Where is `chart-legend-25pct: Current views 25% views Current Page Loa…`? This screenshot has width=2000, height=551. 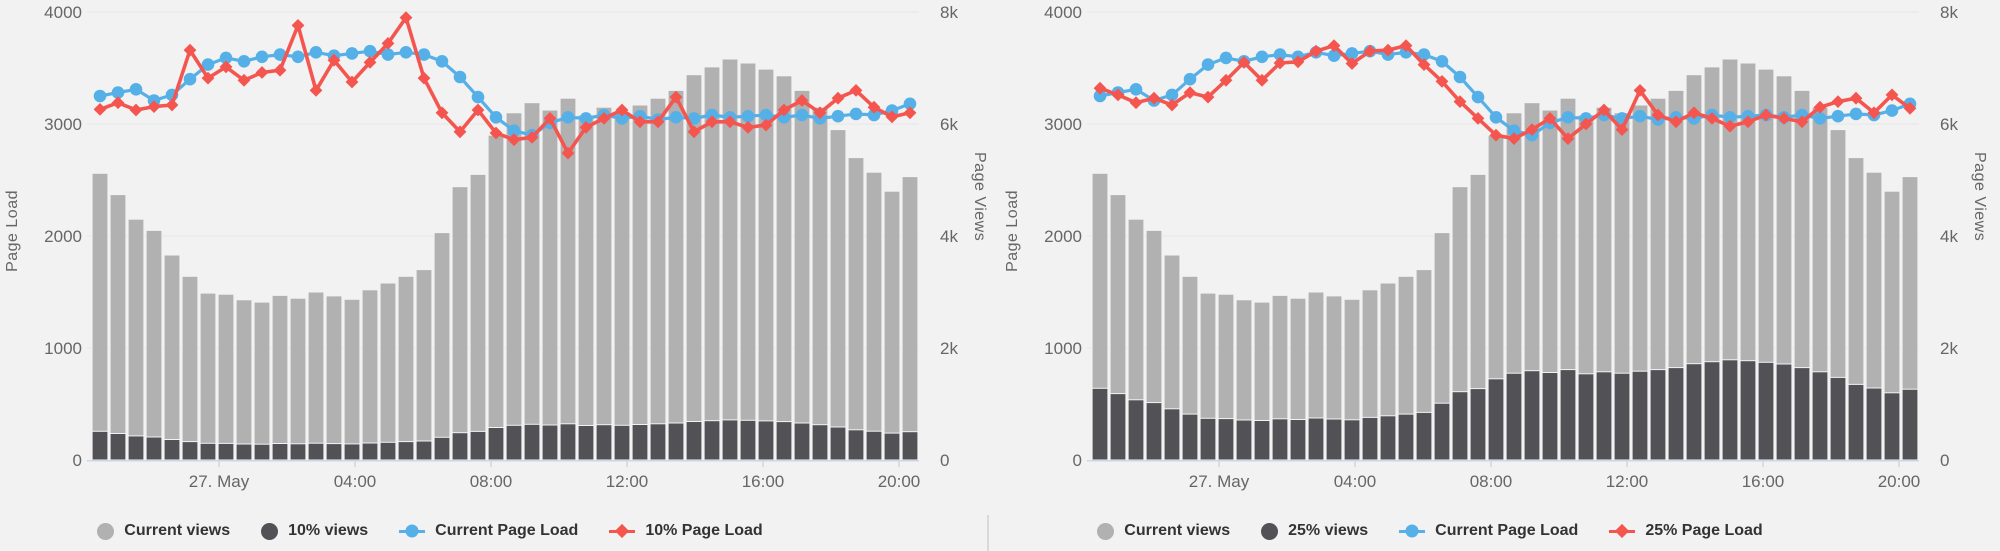 chart-legend-25pct: Current views 25% views Current Page Loa… is located at coordinates (1430, 531).